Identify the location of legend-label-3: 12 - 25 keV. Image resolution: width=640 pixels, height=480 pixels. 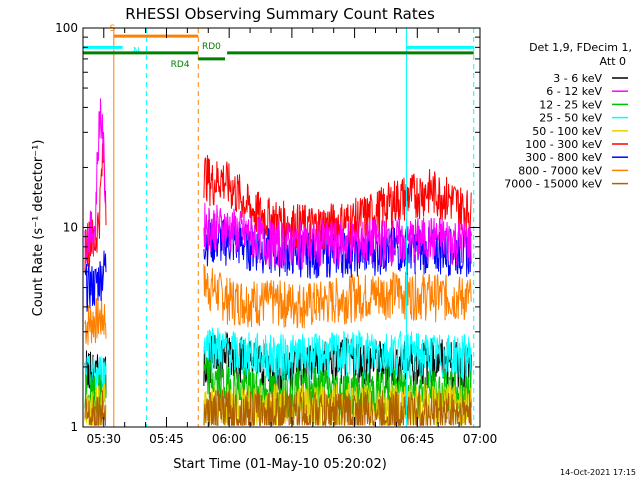
(570, 104).